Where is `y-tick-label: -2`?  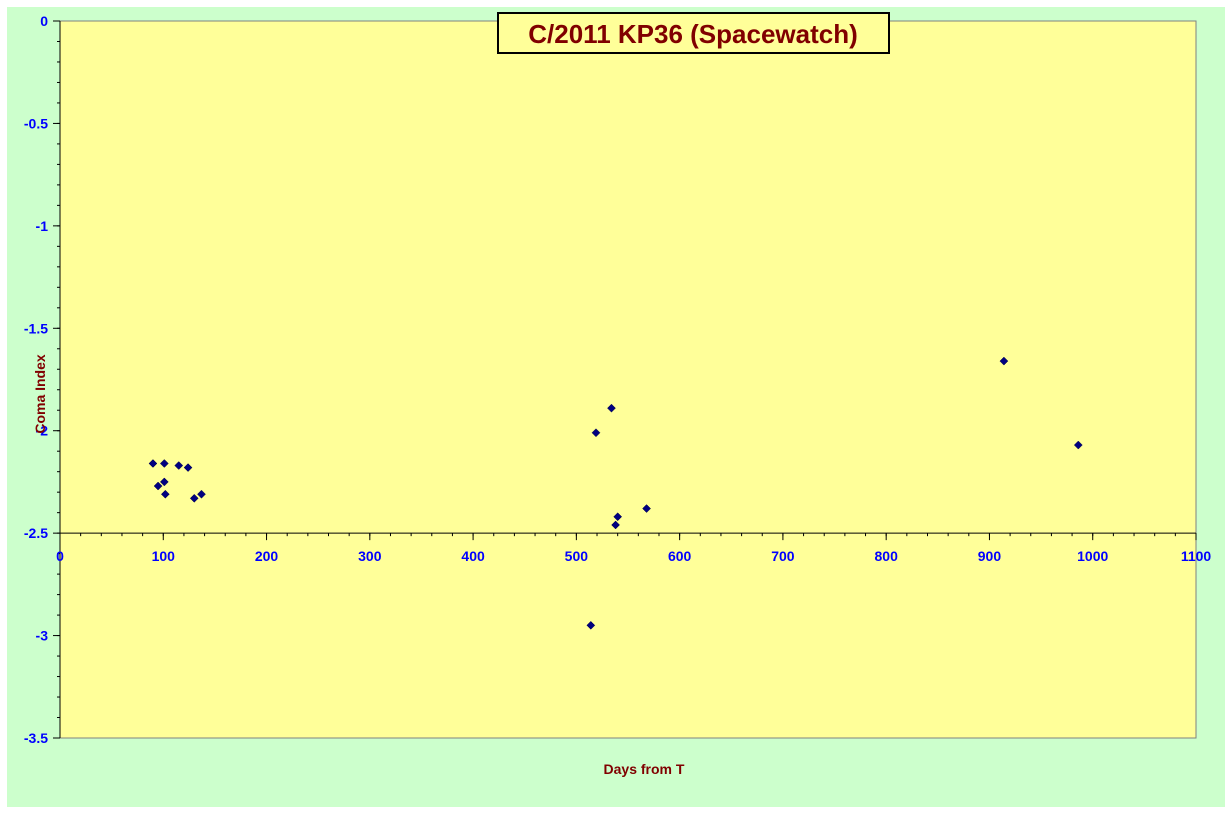 y-tick-label: -2 is located at coordinates (42, 431).